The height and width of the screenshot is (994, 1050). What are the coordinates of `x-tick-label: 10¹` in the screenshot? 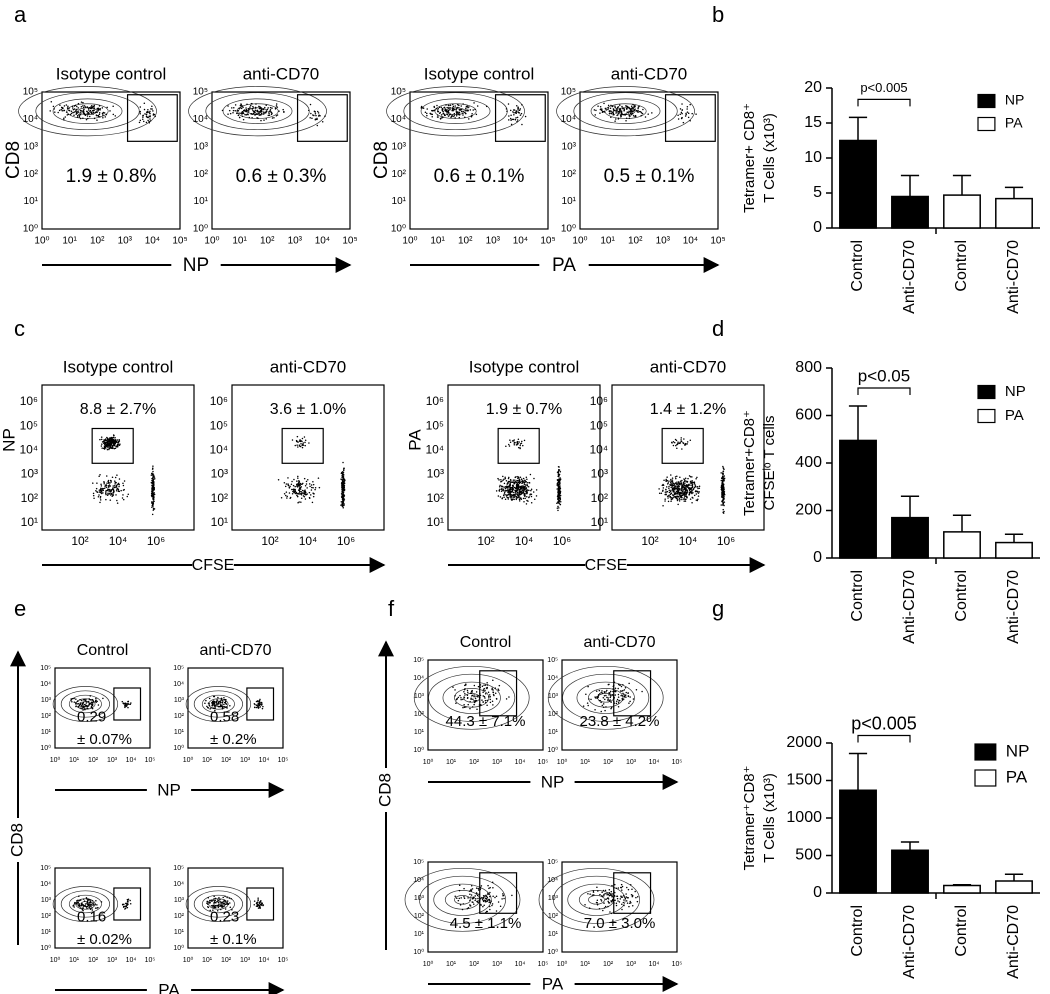 It's located at (207, 760).